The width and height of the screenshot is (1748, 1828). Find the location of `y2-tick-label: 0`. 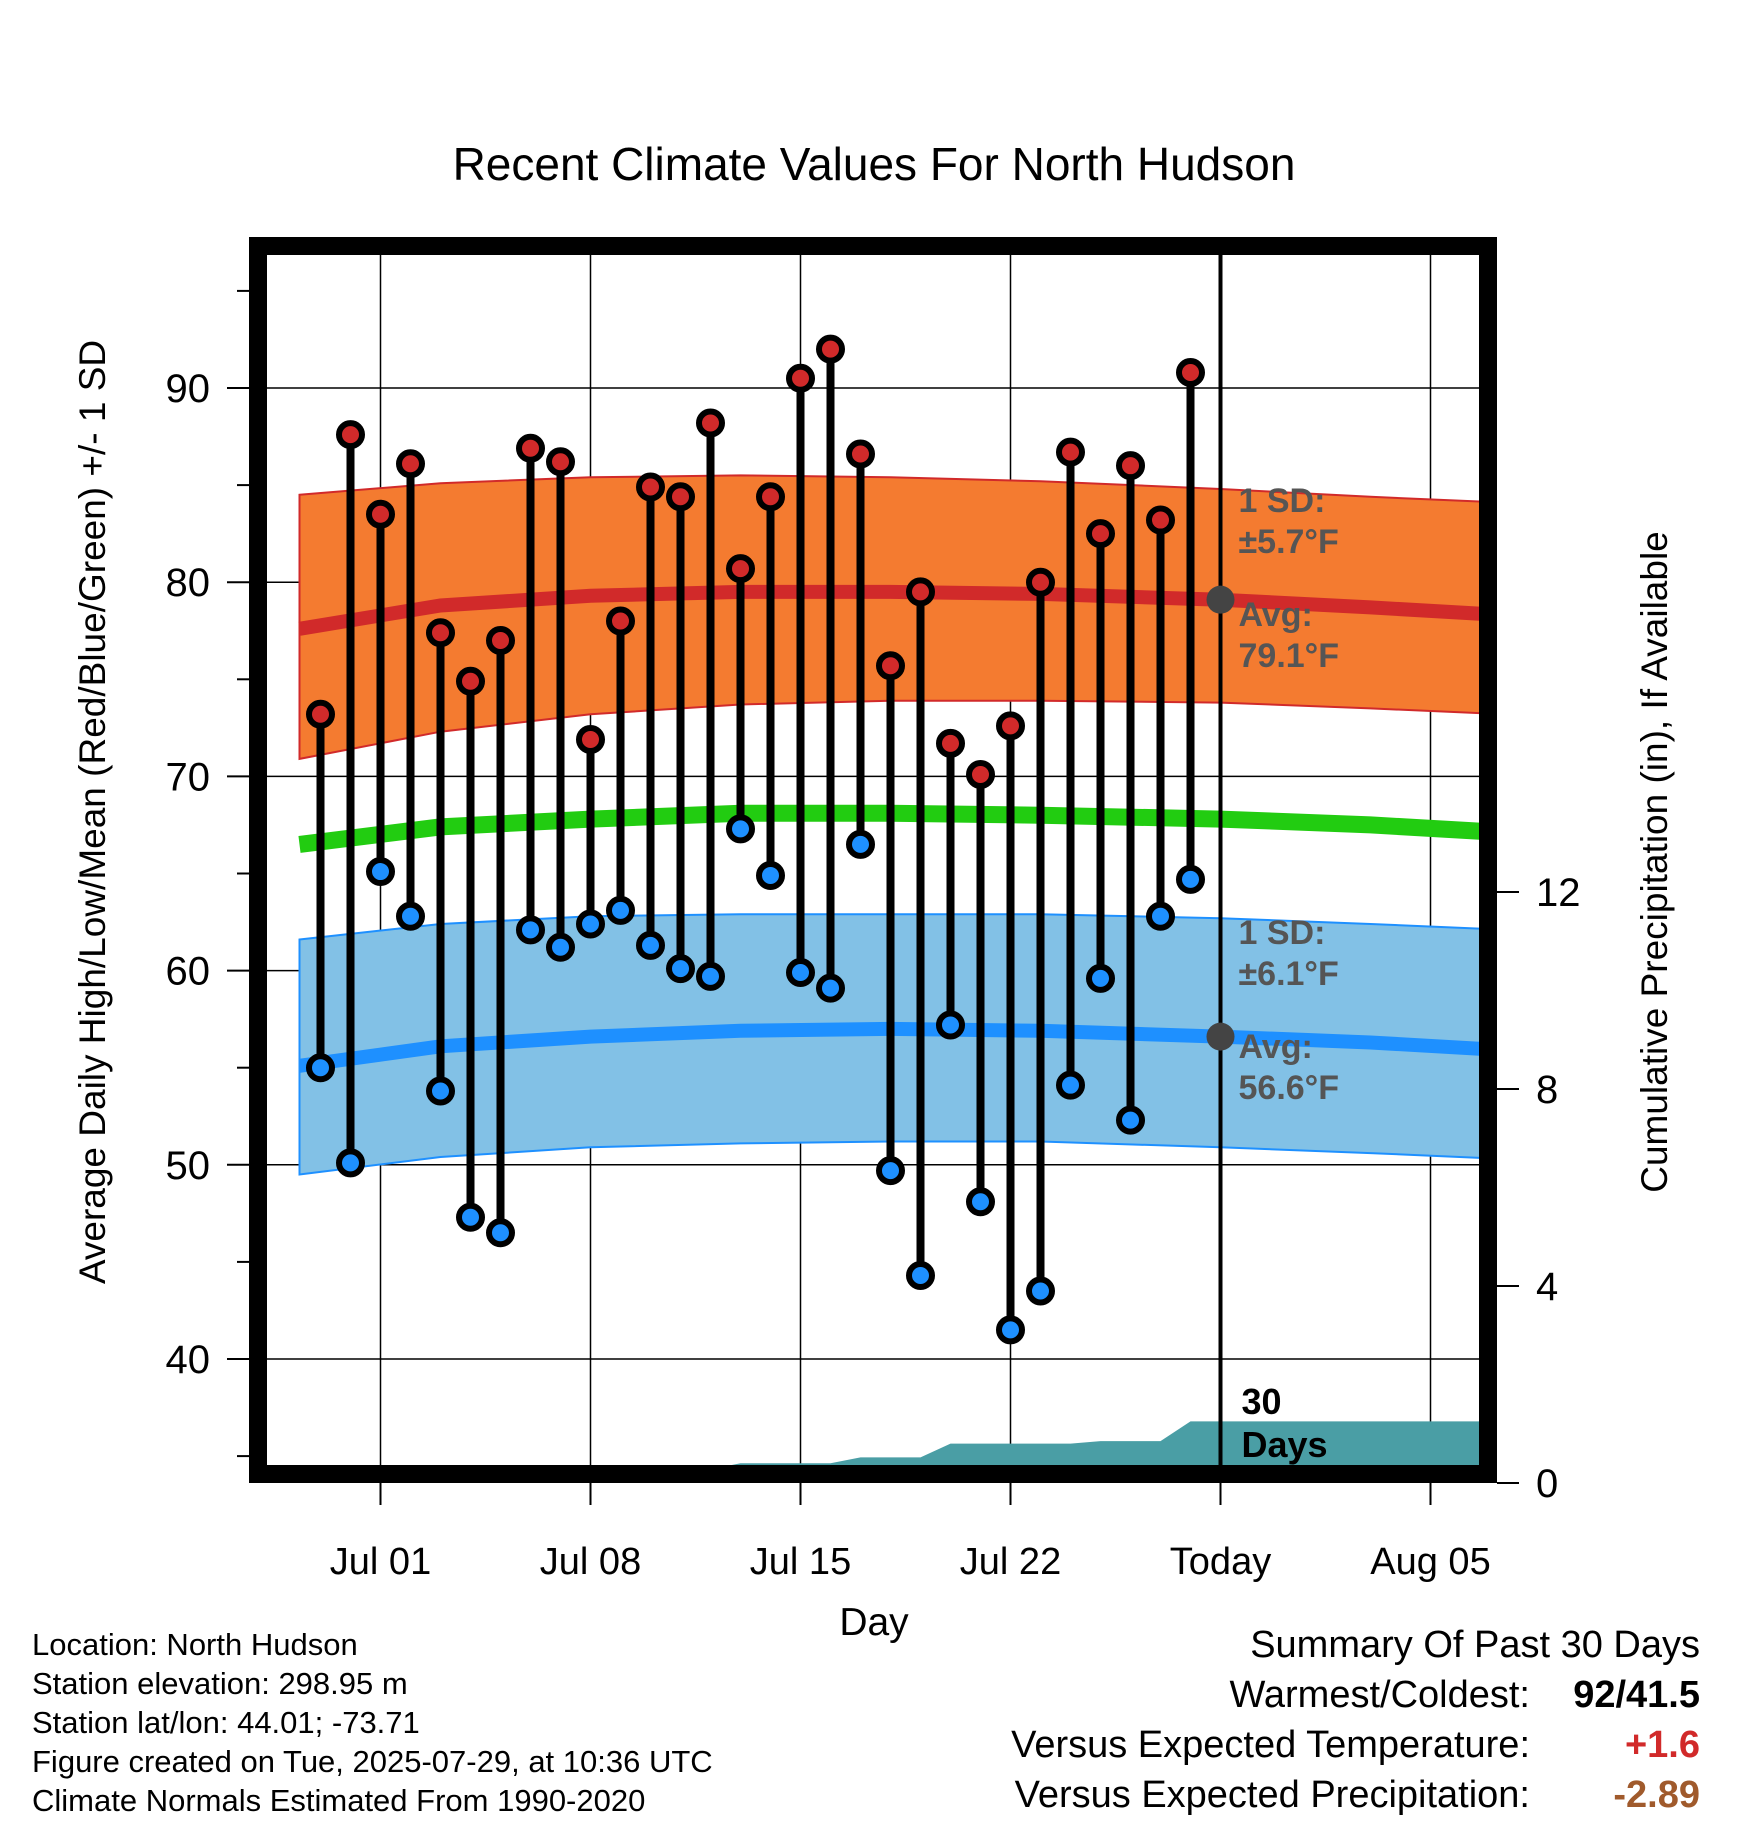

y2-tick-label: 0 is located at coordinates (1547, 1484).